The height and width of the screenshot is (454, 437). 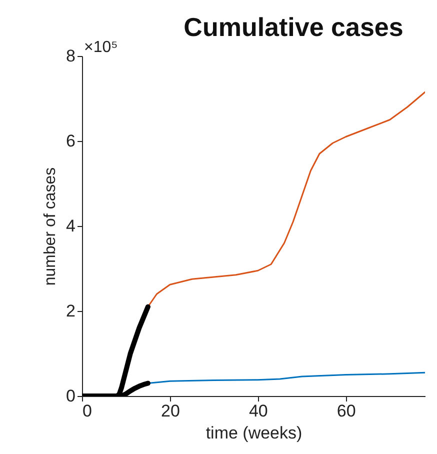 I want to click on x-tick-label: 0, so click(x=87, y=411).